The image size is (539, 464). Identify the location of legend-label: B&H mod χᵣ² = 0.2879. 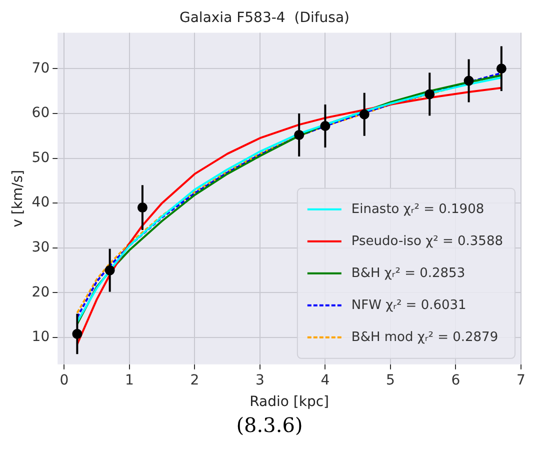
(424, 337).